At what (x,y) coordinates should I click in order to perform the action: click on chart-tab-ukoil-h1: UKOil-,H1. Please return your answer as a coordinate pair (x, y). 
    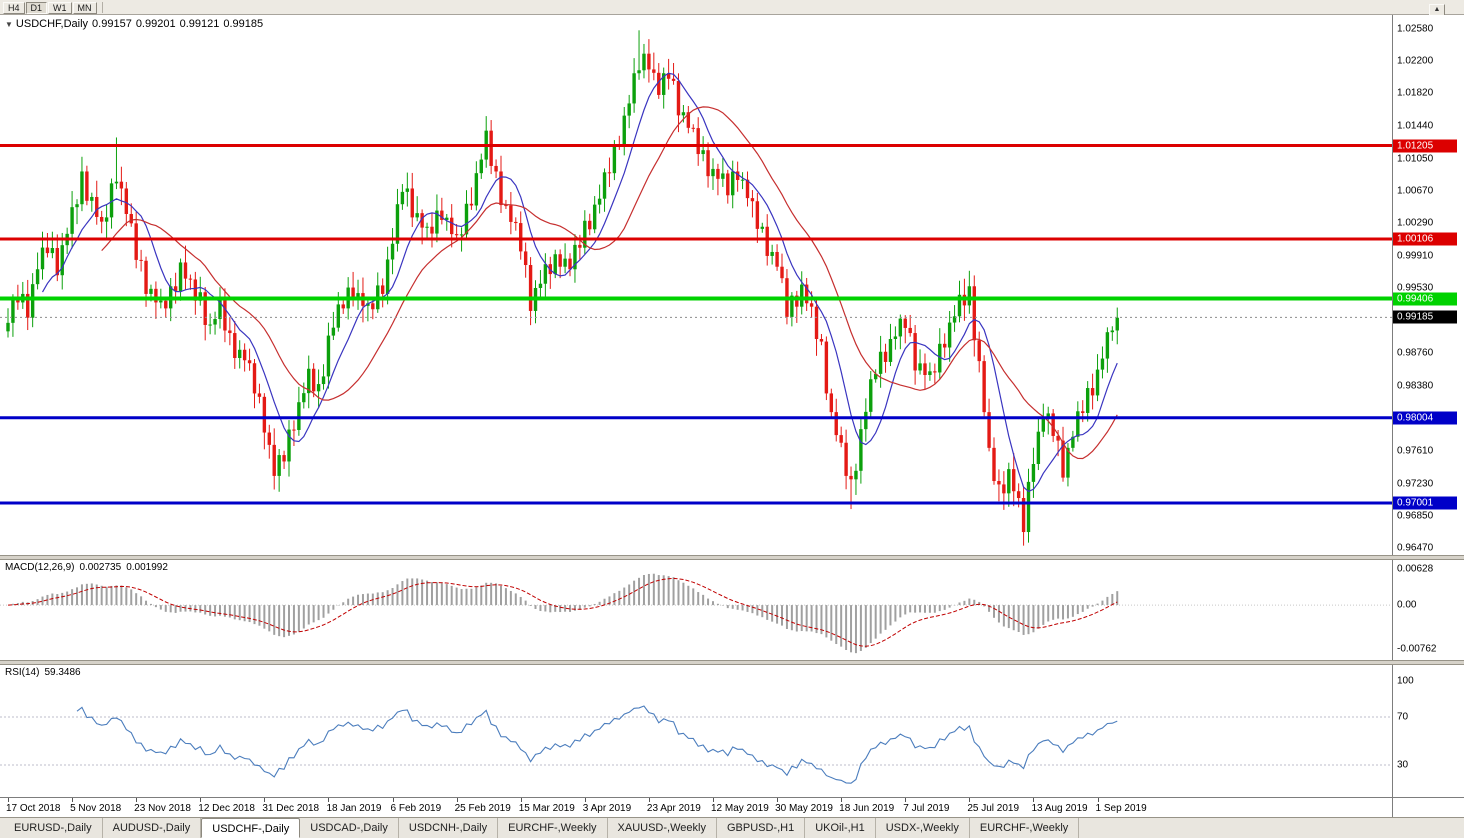
    Looking at the image, I should click on (840, 828).